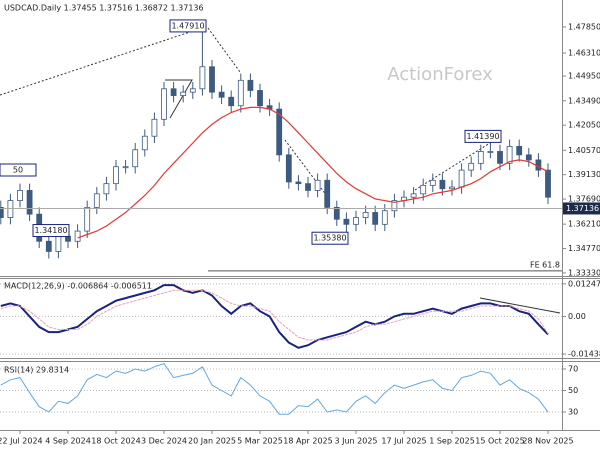 The image size is (600, 450). Describe the element at coordinates (164, 441) in the screenshot. I see `x-tick-label: 3 Dec 2024` at that location.